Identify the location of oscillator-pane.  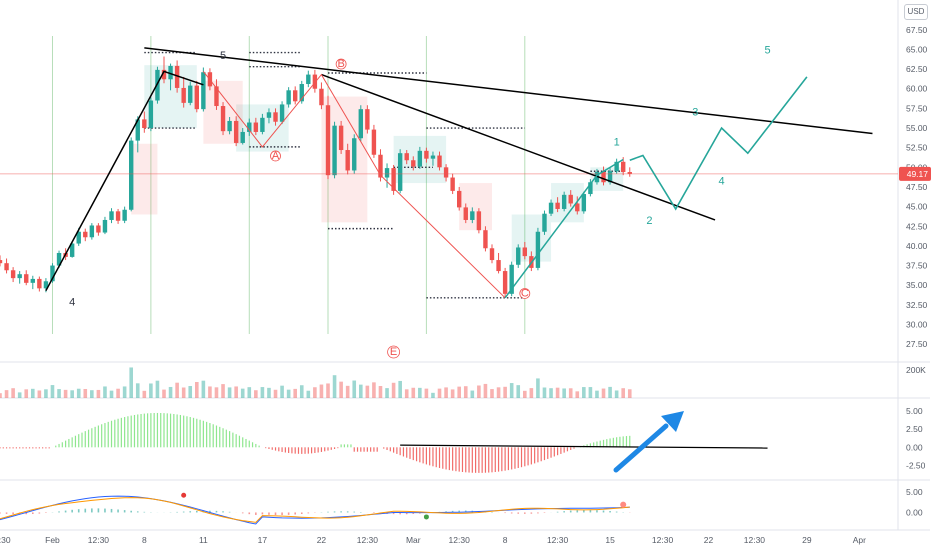
(315, 508).